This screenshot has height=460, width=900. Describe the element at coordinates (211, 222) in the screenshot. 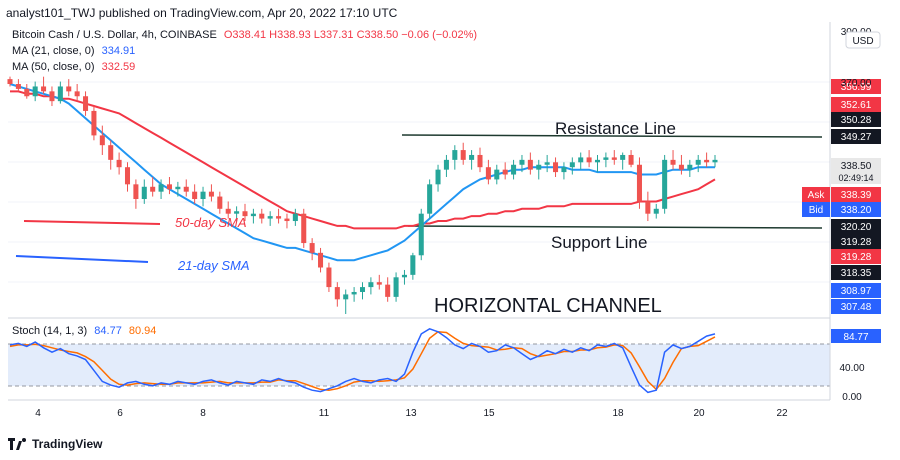

I see `sma50-label: 50-day SMA` at that location.